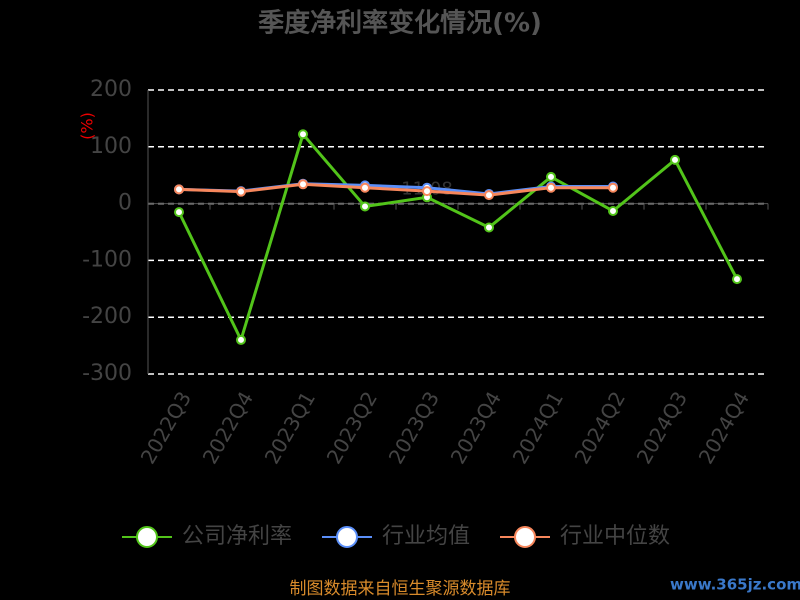 The image size is (800, 600). I want to click on y-tick-label: -300, so click(107, 373).